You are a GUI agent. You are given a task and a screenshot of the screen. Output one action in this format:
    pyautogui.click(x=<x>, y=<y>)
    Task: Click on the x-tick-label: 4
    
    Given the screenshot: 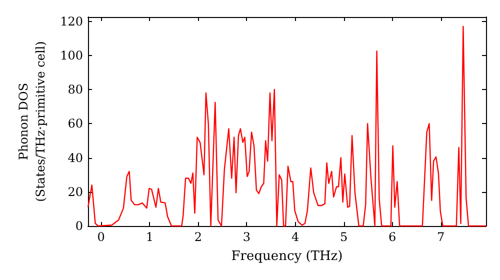 What is the action you would take?
    pyautogui.click(x=295, y=237)
    